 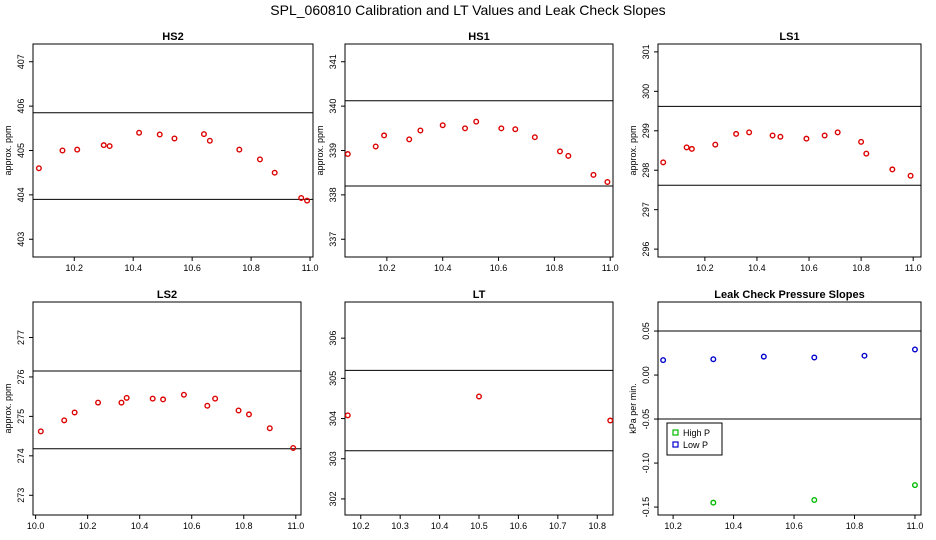 I want to click on x-tick-label-10_5: 10.5, so click(x=479, y=526).